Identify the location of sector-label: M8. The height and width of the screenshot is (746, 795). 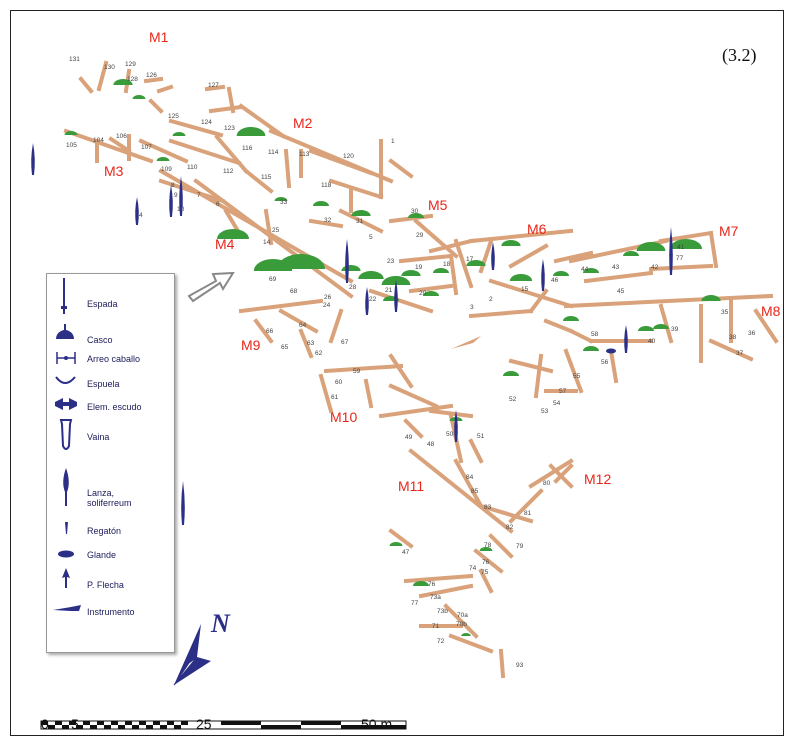
(771, 311).